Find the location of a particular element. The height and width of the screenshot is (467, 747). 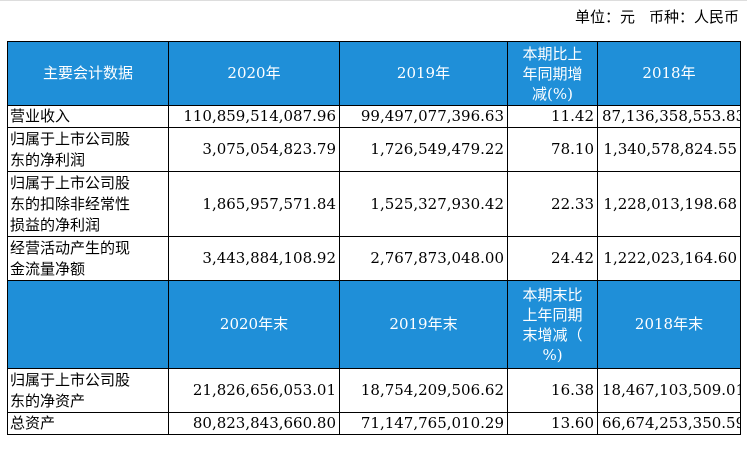

value-2020: 21,826,656,053.01 is located at coordinates (254, 390).